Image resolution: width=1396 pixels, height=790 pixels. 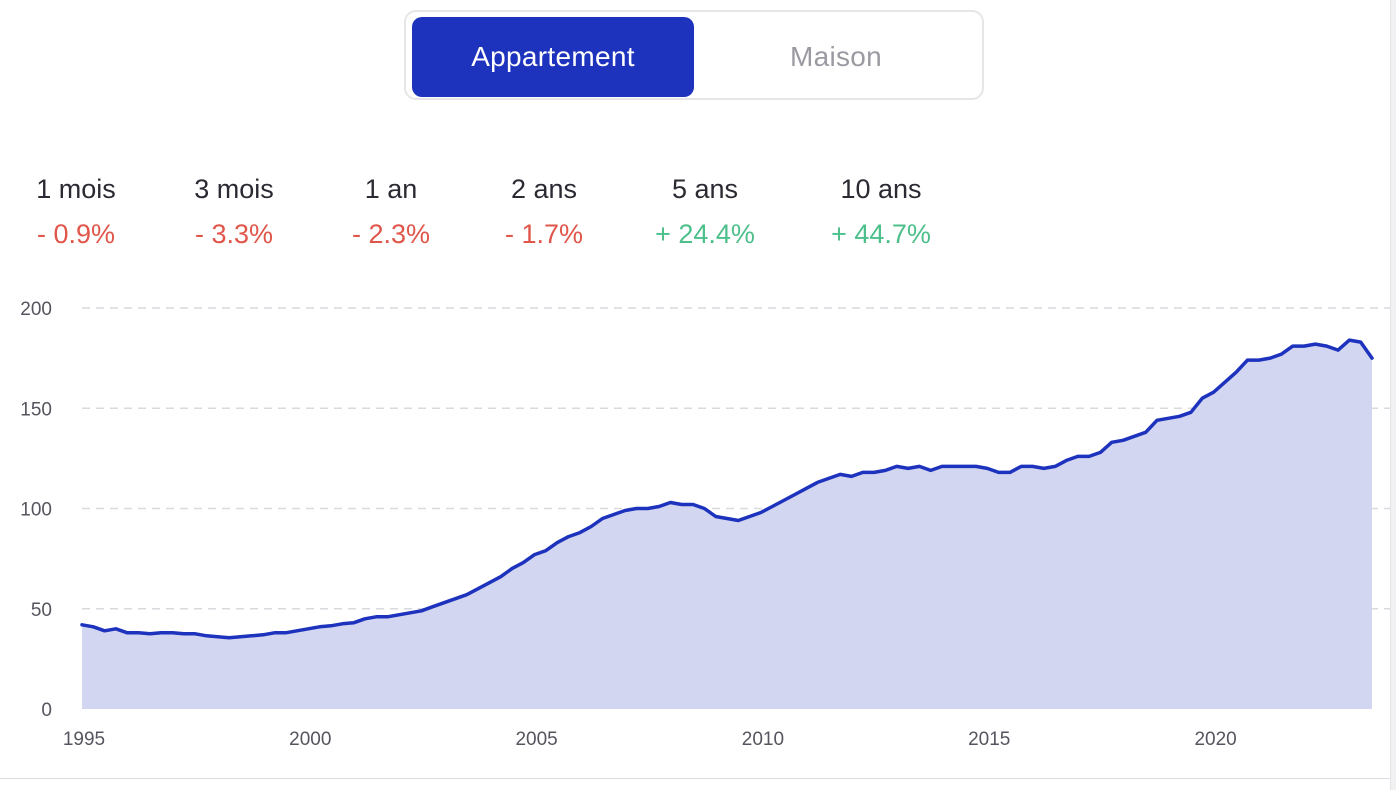 I want to click on toggle-maison-button: Maison, so click(x=836, y=56).